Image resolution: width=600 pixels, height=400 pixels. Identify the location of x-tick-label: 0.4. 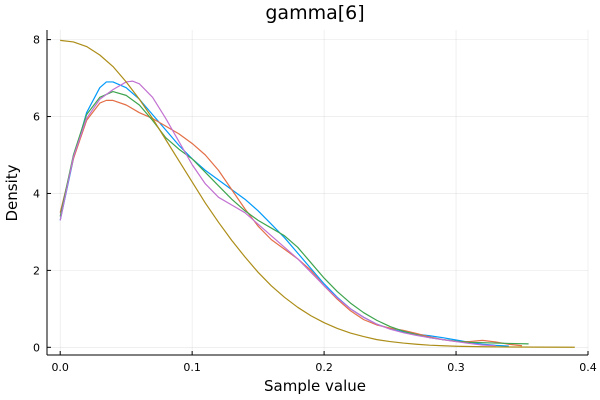
(588, 367).